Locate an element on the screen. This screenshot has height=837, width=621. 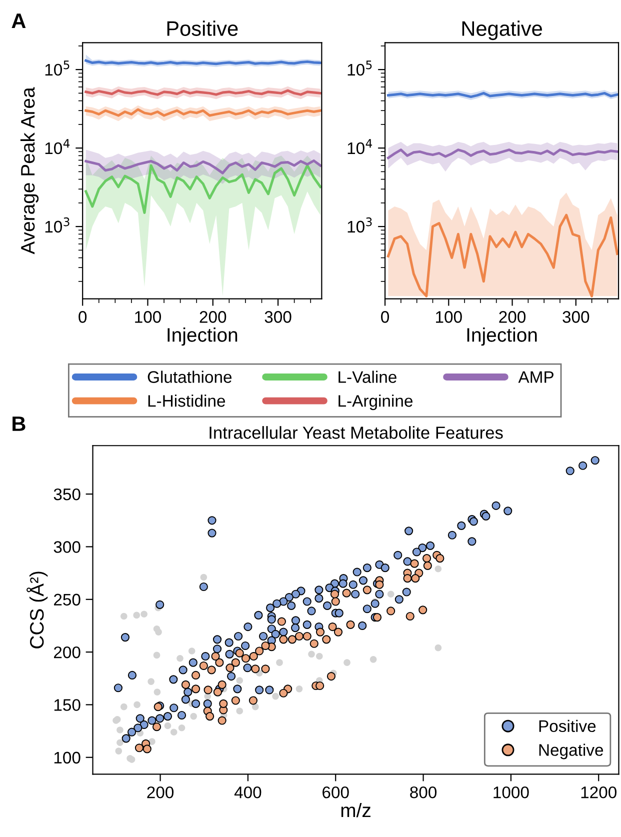
x-tick-label: 800 is located at coordinates (423, 792).